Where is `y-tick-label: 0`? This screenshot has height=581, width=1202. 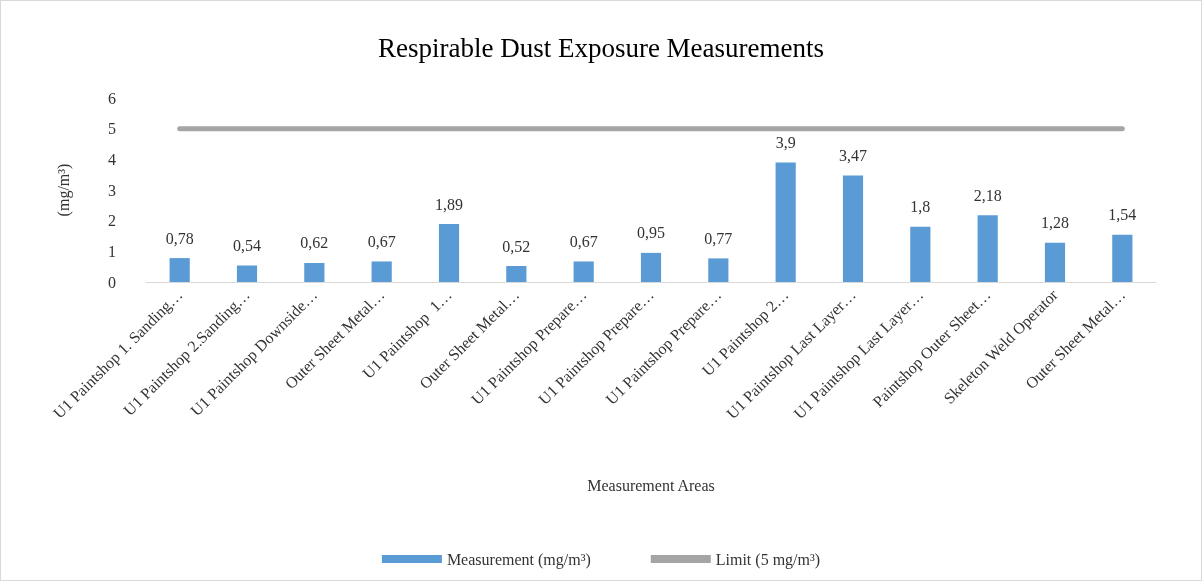 y-tick-label: 0 is located at coordinates (112, 282).